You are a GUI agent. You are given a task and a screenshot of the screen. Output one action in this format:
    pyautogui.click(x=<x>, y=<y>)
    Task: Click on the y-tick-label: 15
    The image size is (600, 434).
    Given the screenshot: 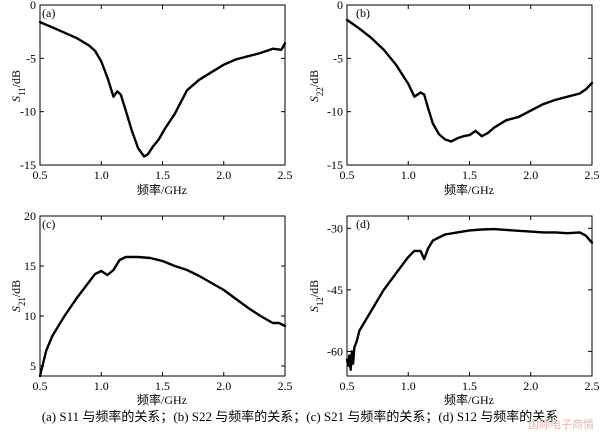 What is the action you would take?
    pyautogui.click(x=30, y=266)
    